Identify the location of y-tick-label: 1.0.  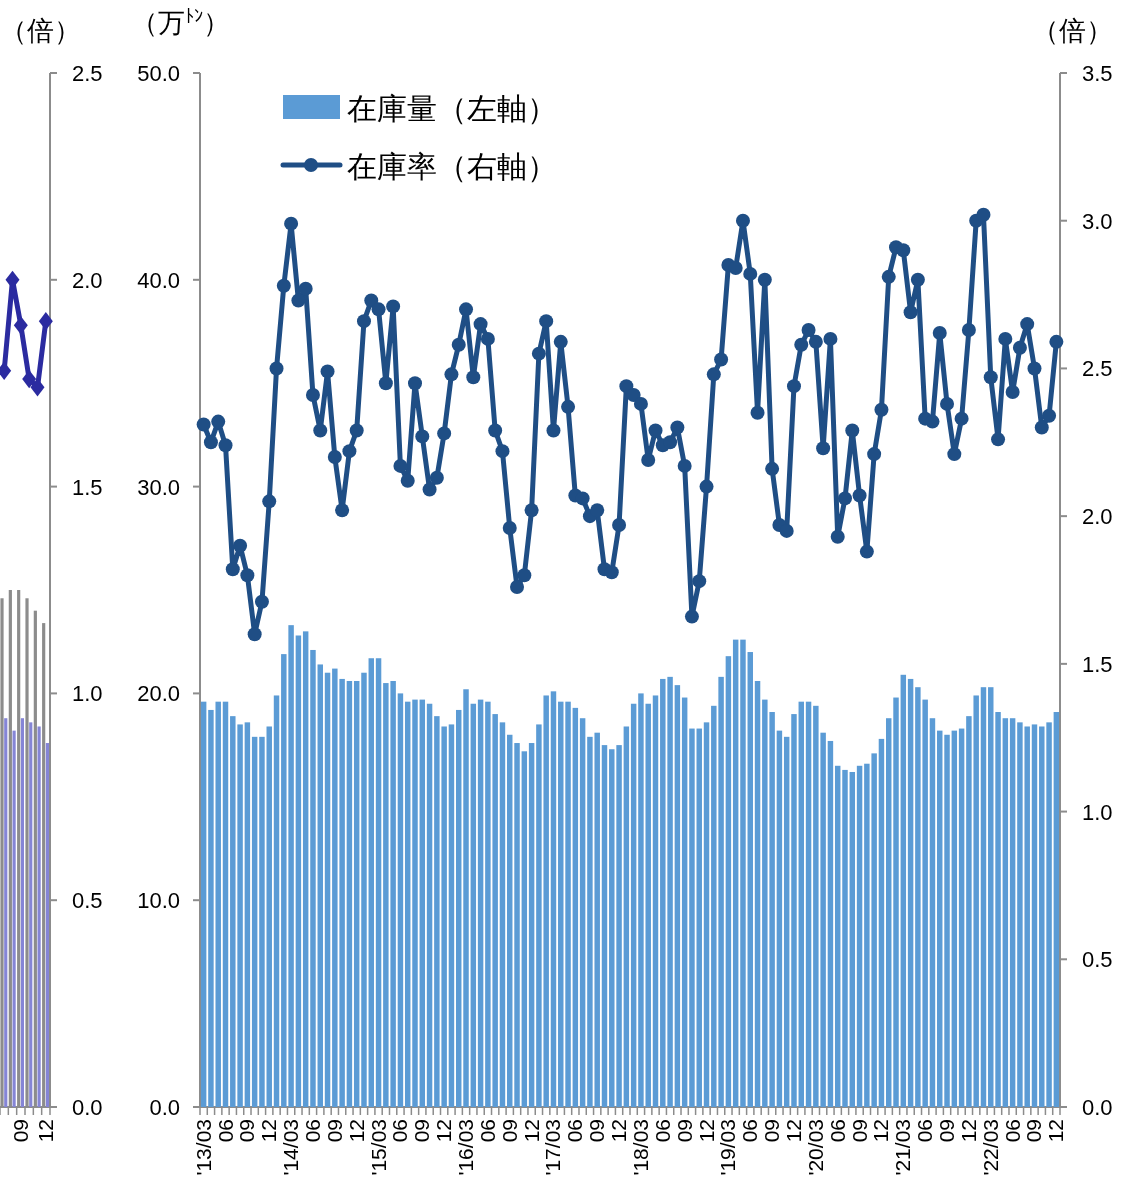
(87, 694).